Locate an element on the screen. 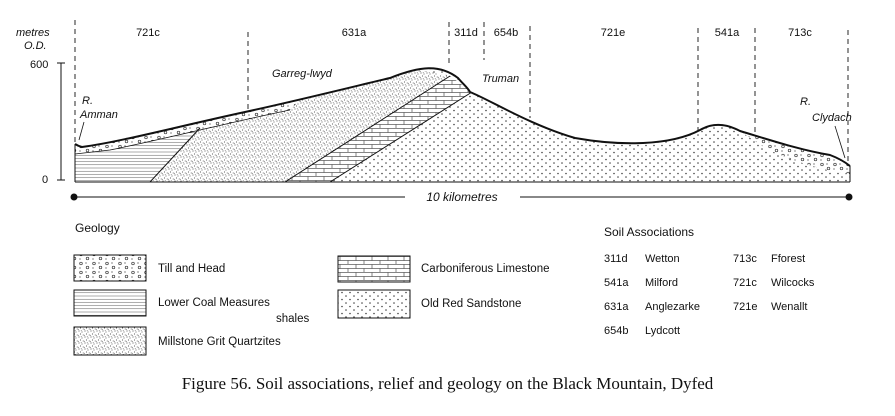 This screenshot has width=895, height=416. legend-swatch-till is located at coordinates (110, 268).